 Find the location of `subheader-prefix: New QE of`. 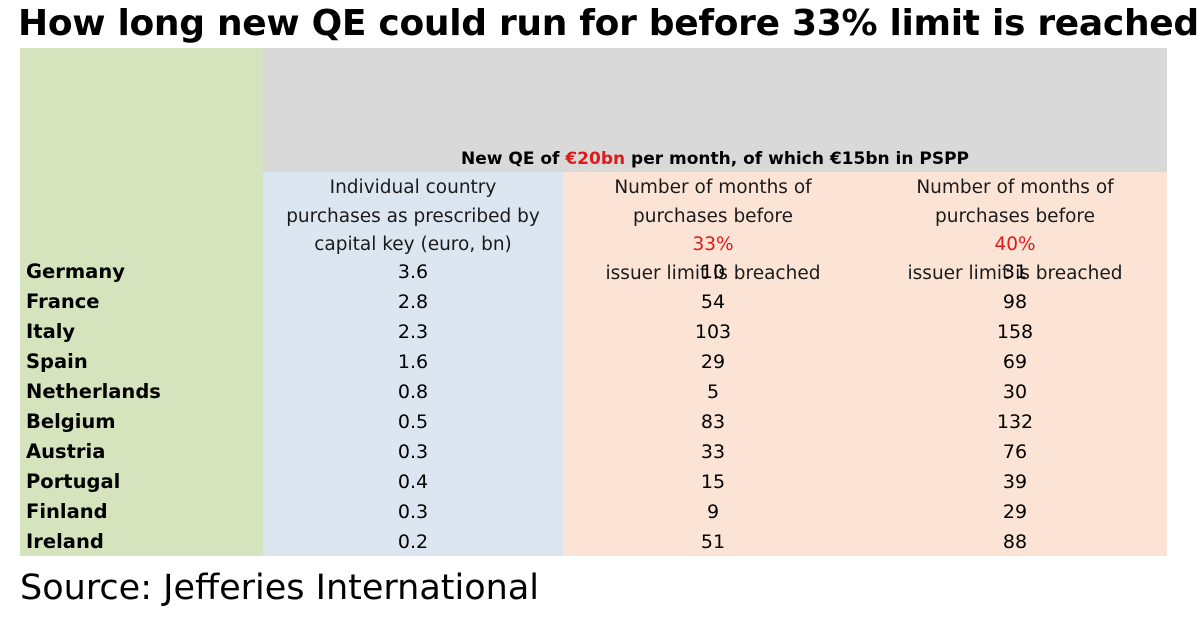

subheader-prefix: New QE of is located at coordinates (513, 159).